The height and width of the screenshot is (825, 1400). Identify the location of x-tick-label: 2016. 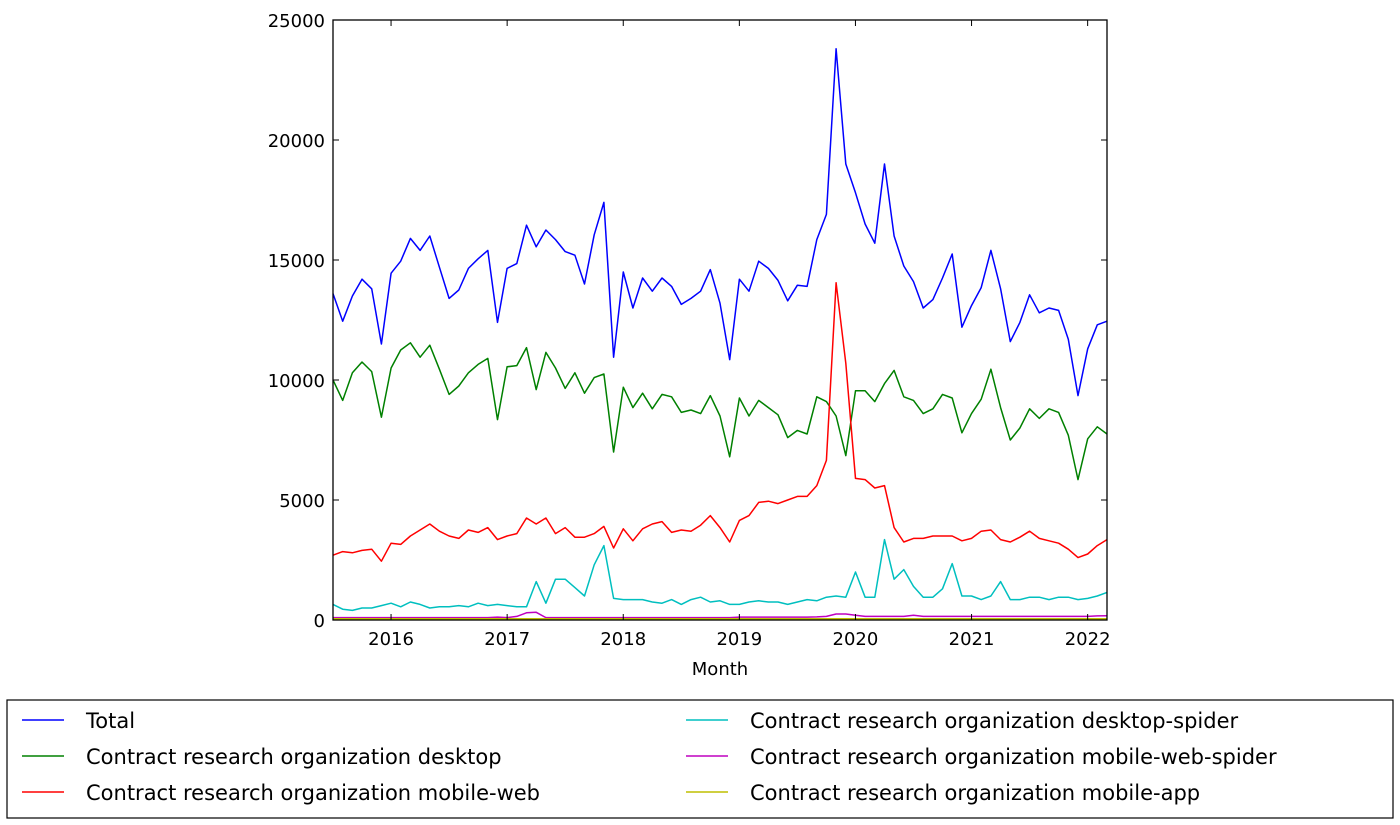
(391, 639).